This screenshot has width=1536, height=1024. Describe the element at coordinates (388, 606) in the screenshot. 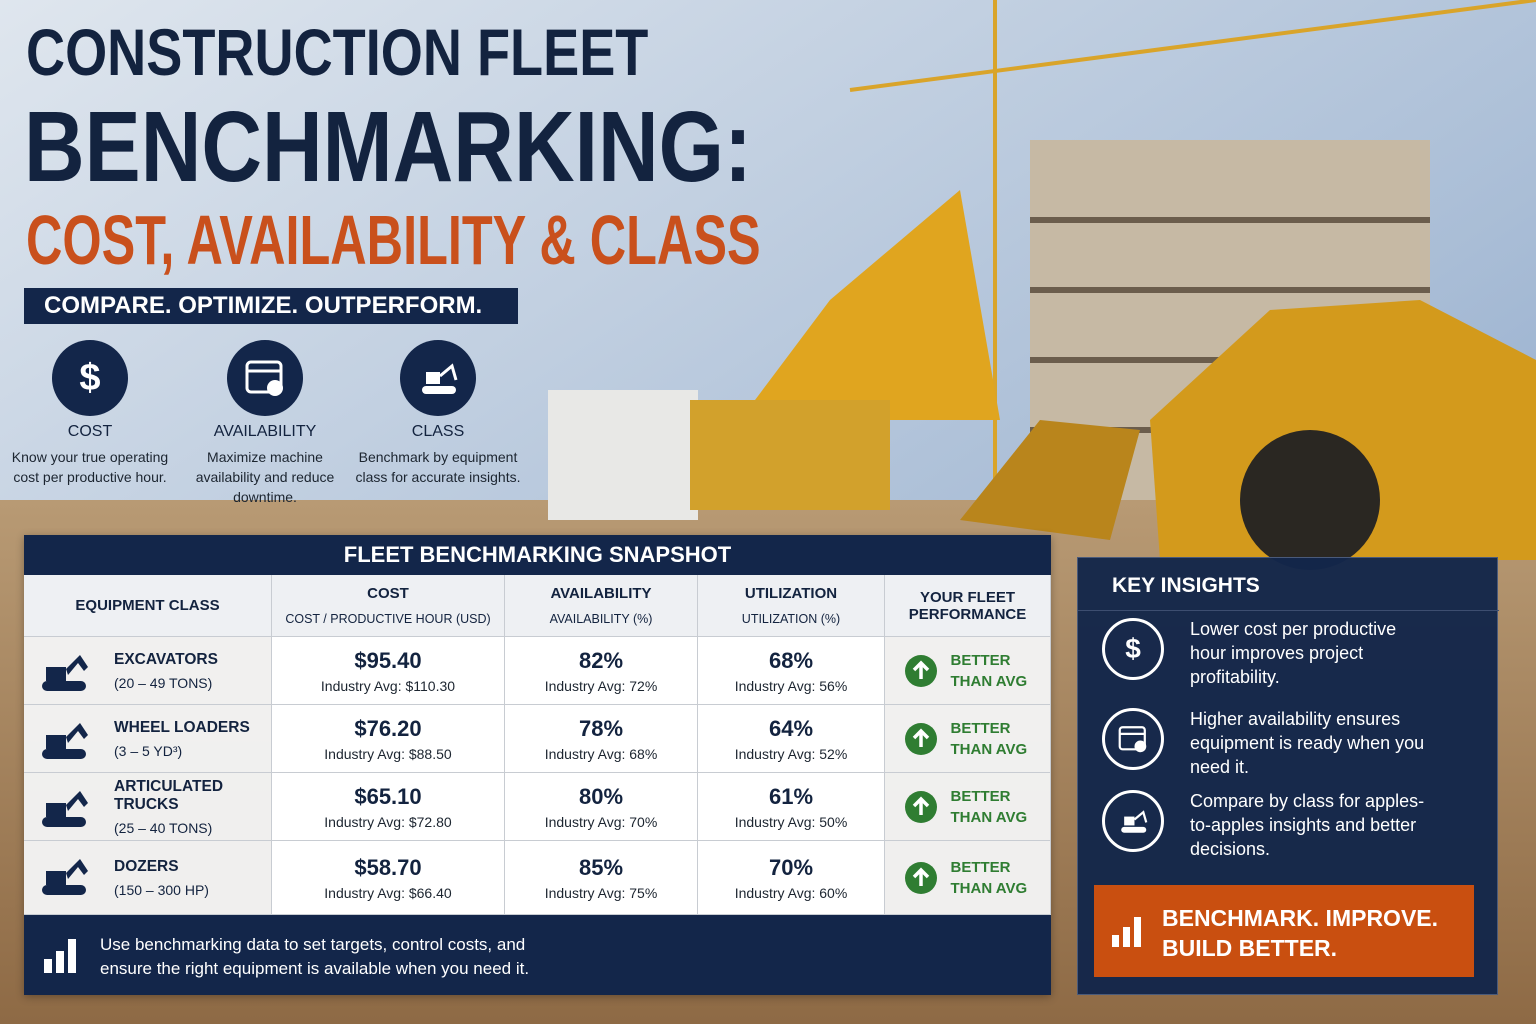

I see `column-header: COST COST / PRODUCTIVE HOUR (USD)` at that location.